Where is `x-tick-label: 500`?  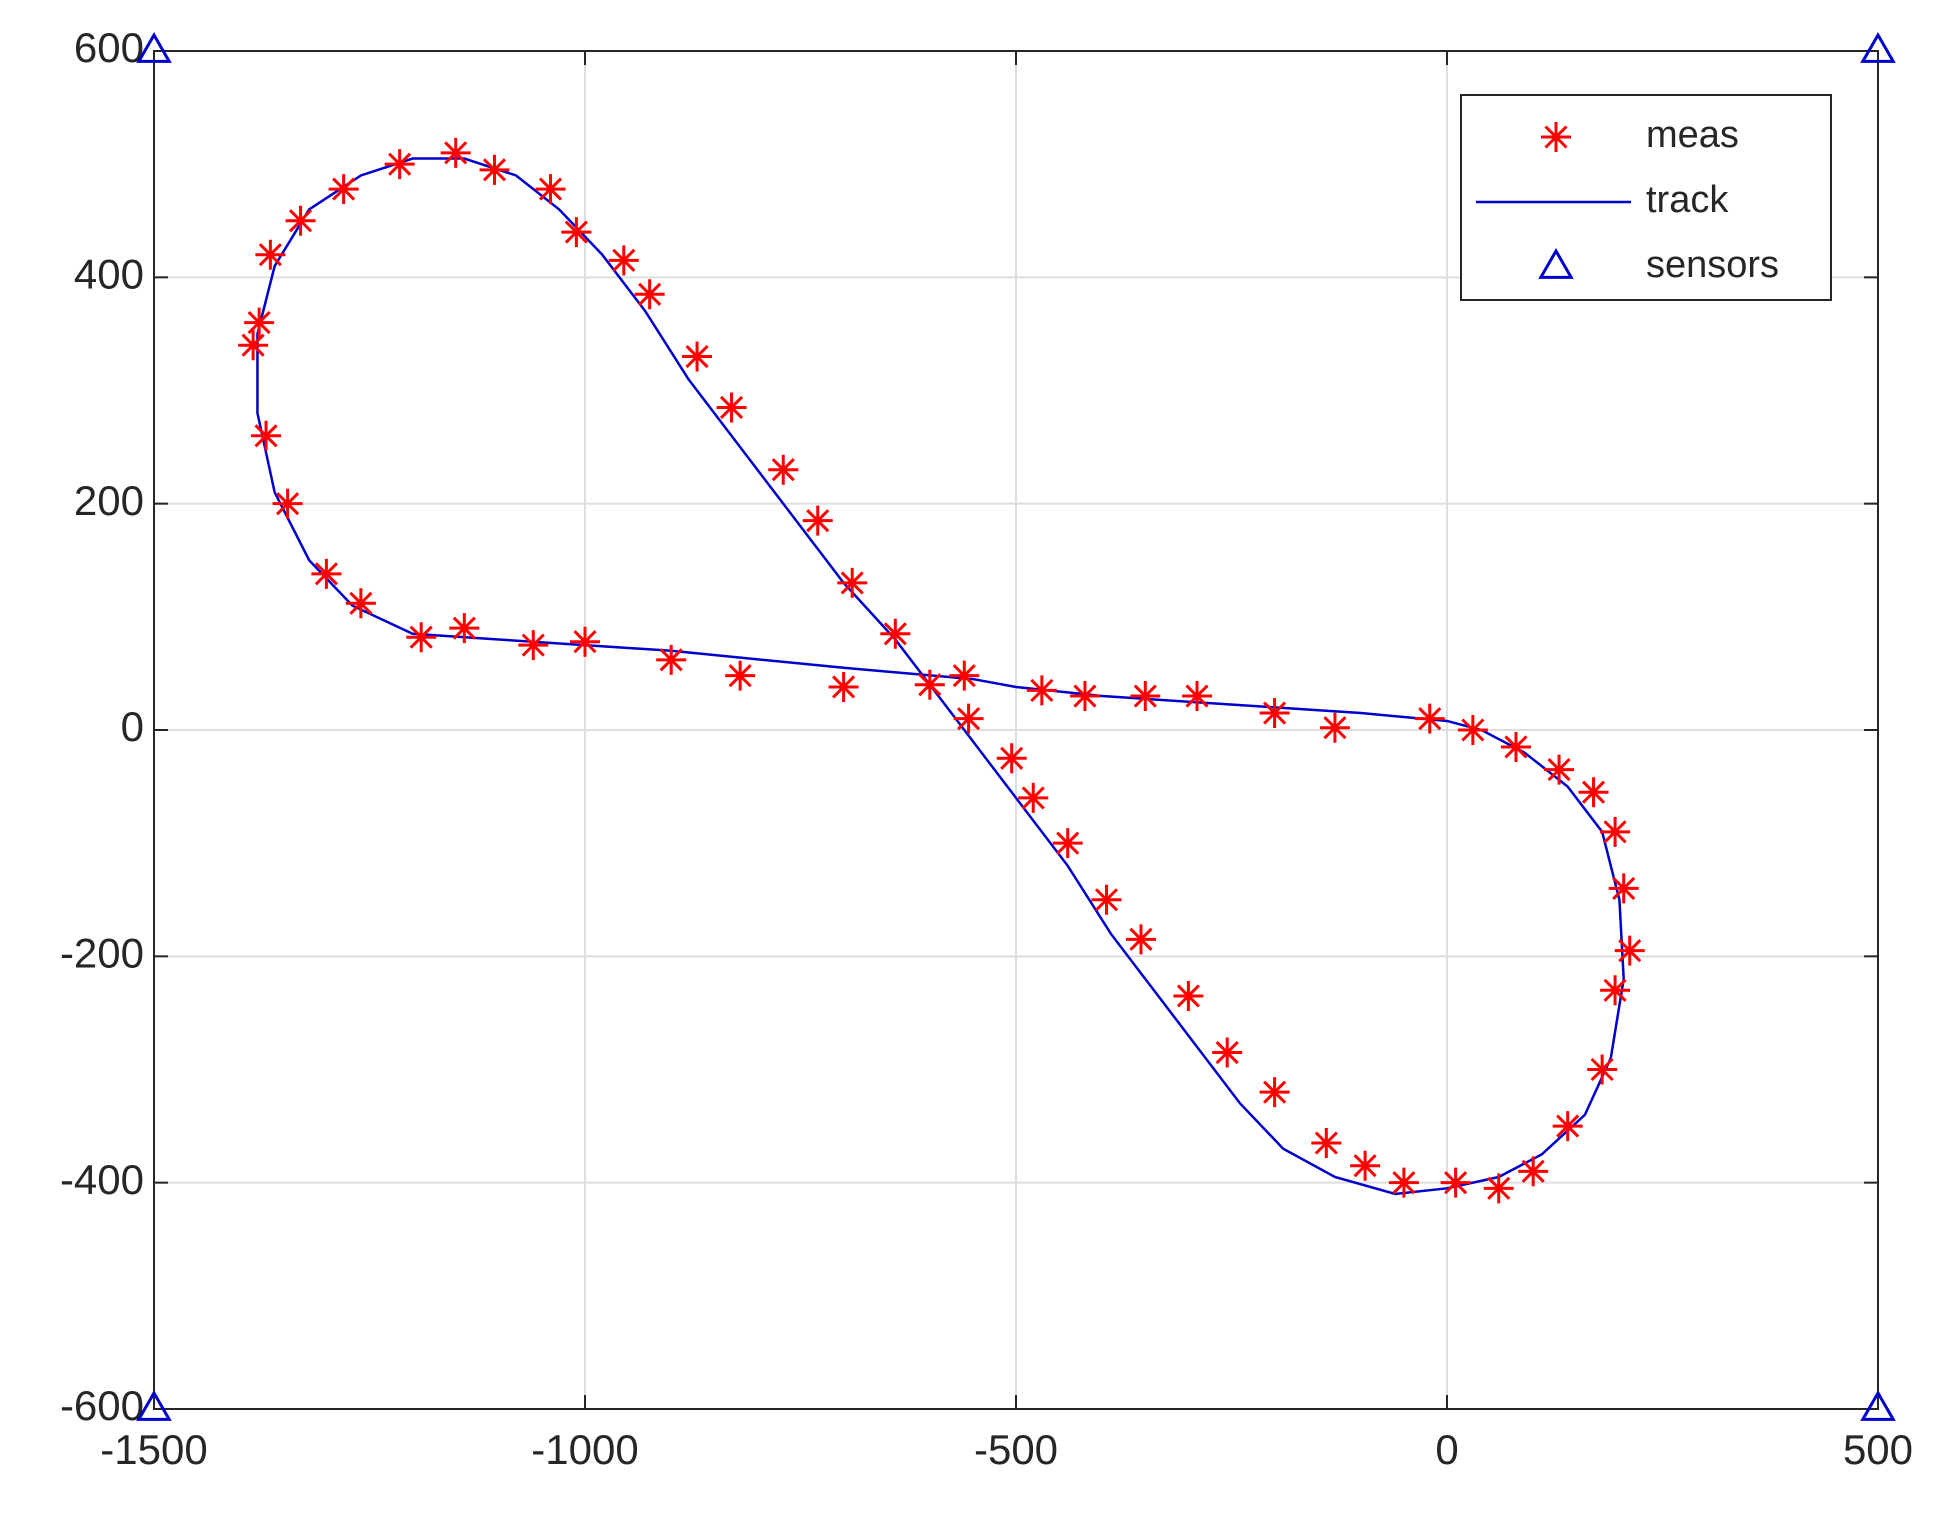
x-tick-label: 500 is located at coordinates (1878, 1449).